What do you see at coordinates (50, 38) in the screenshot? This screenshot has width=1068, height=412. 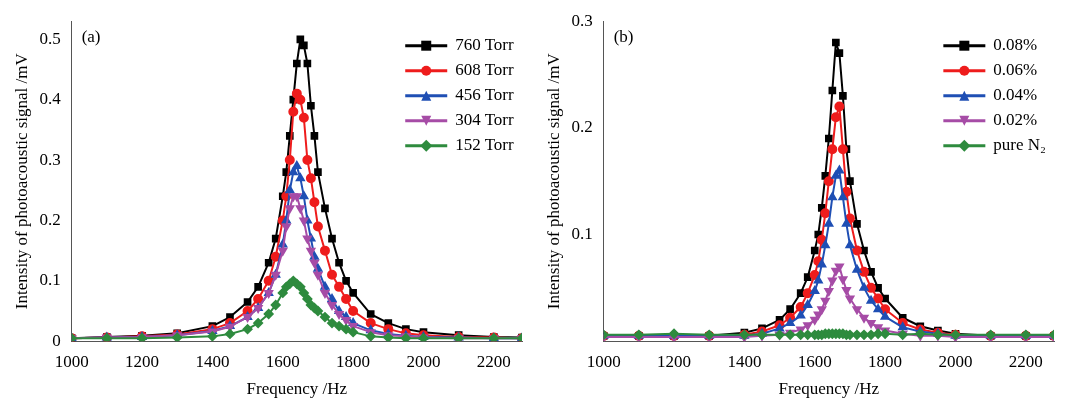 I see `y-tick-label: 0.5` at bounding box center [50, 38].